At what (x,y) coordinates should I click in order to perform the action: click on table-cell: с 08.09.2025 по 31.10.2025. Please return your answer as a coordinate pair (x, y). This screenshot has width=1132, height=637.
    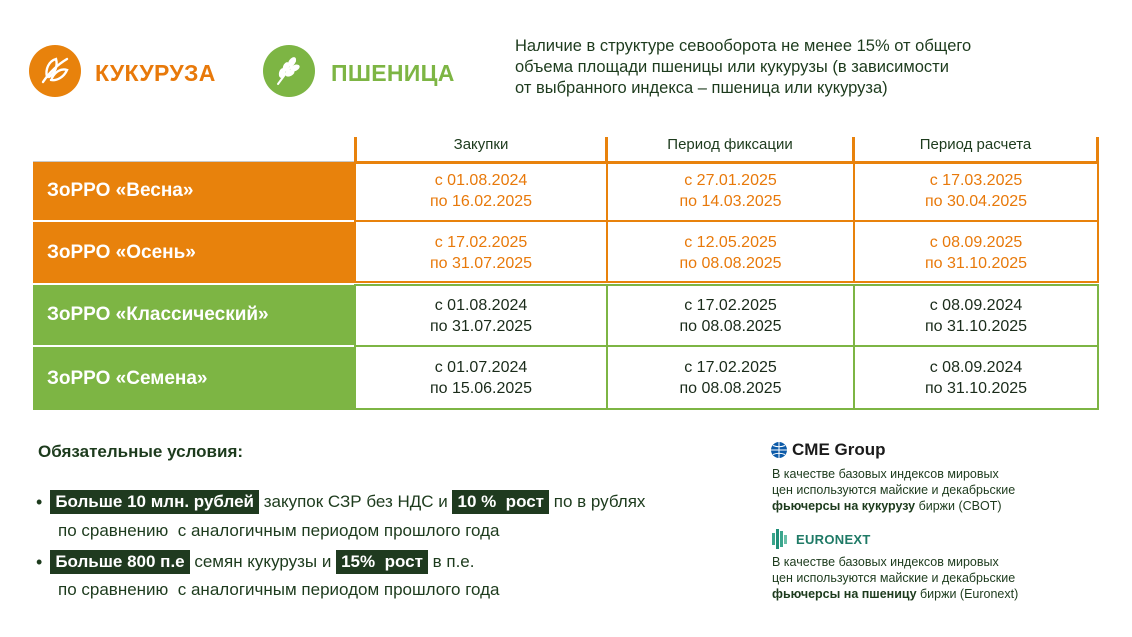
    Looking at the image, I should click on (976, 252).